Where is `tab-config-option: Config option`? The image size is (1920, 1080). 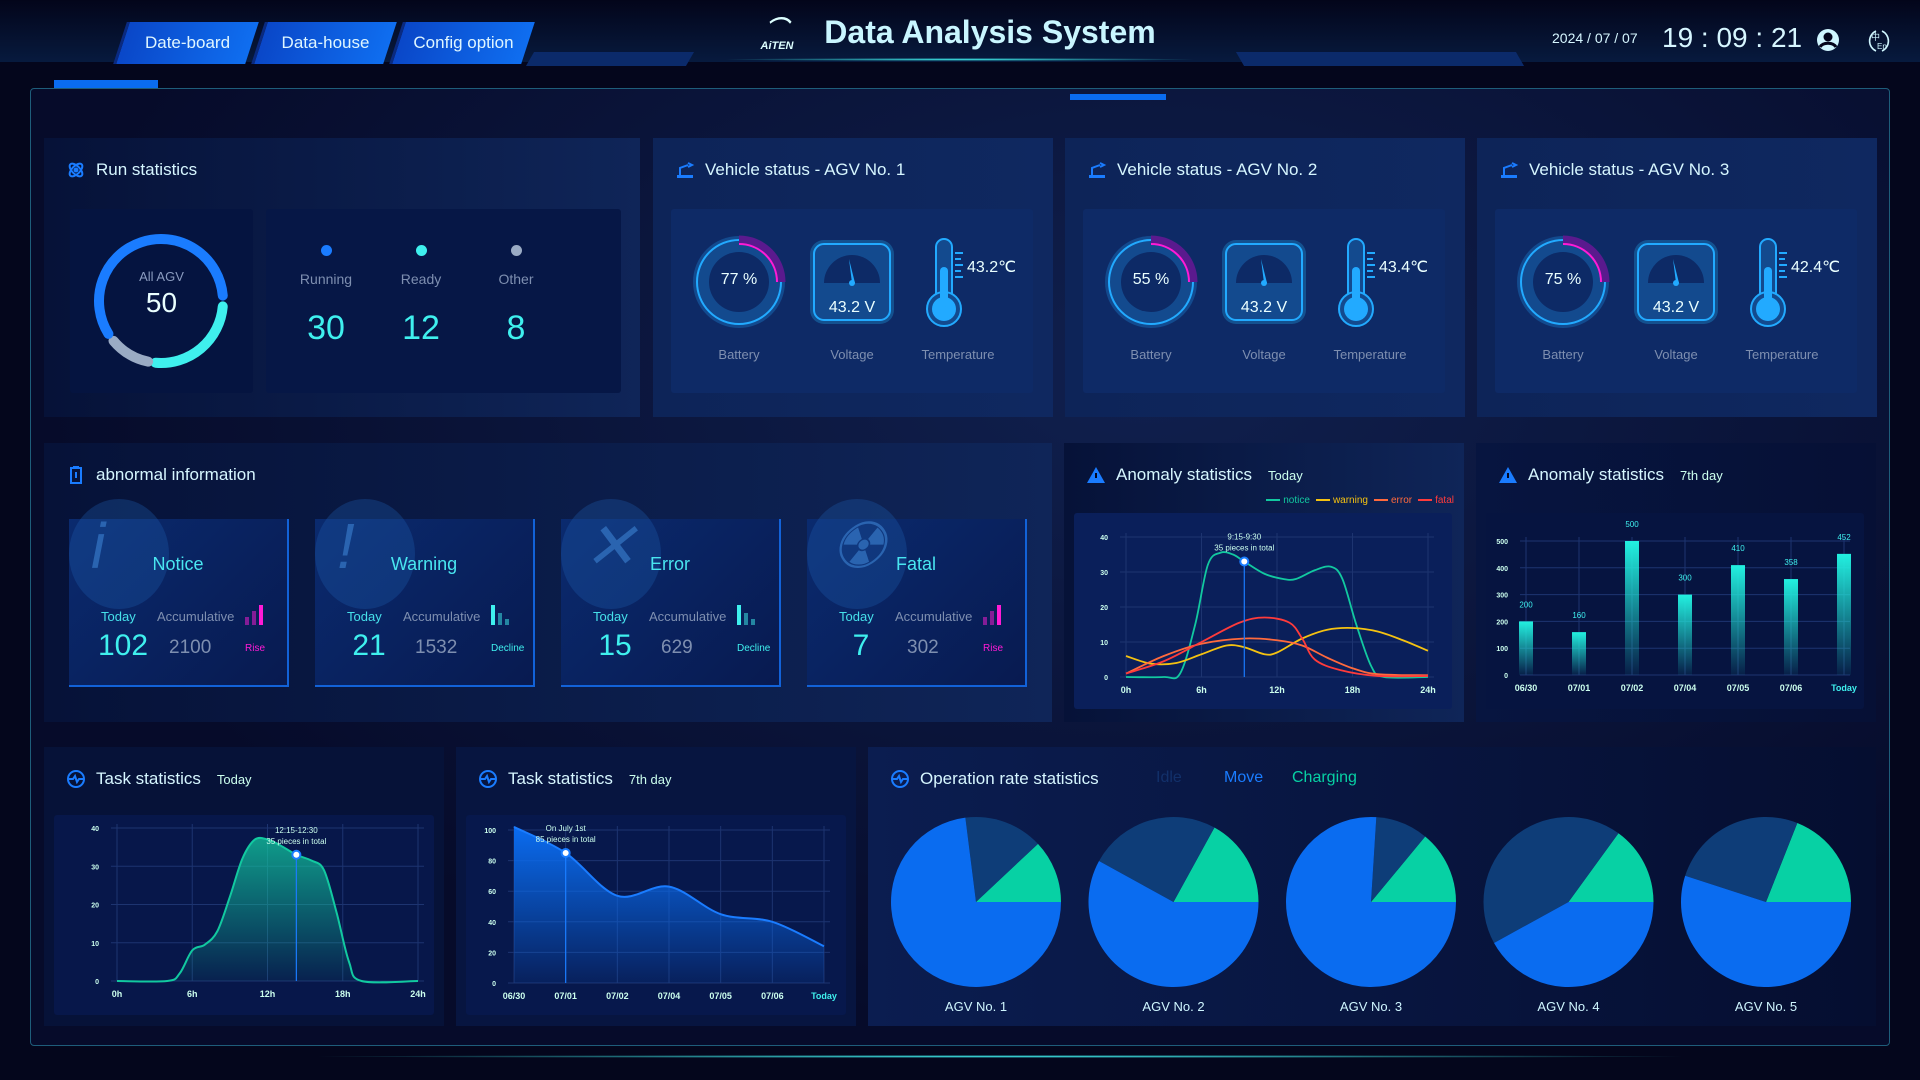
tab-config-option: Config option is located at coordinates (462, 43).